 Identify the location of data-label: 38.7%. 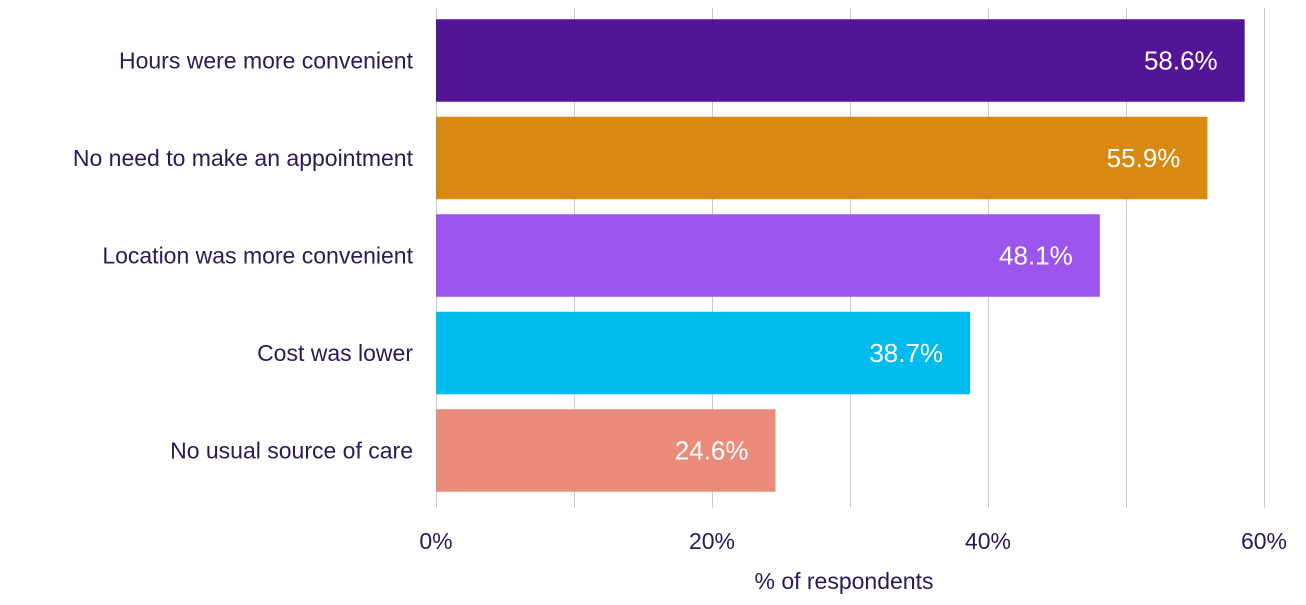
(906, 353).